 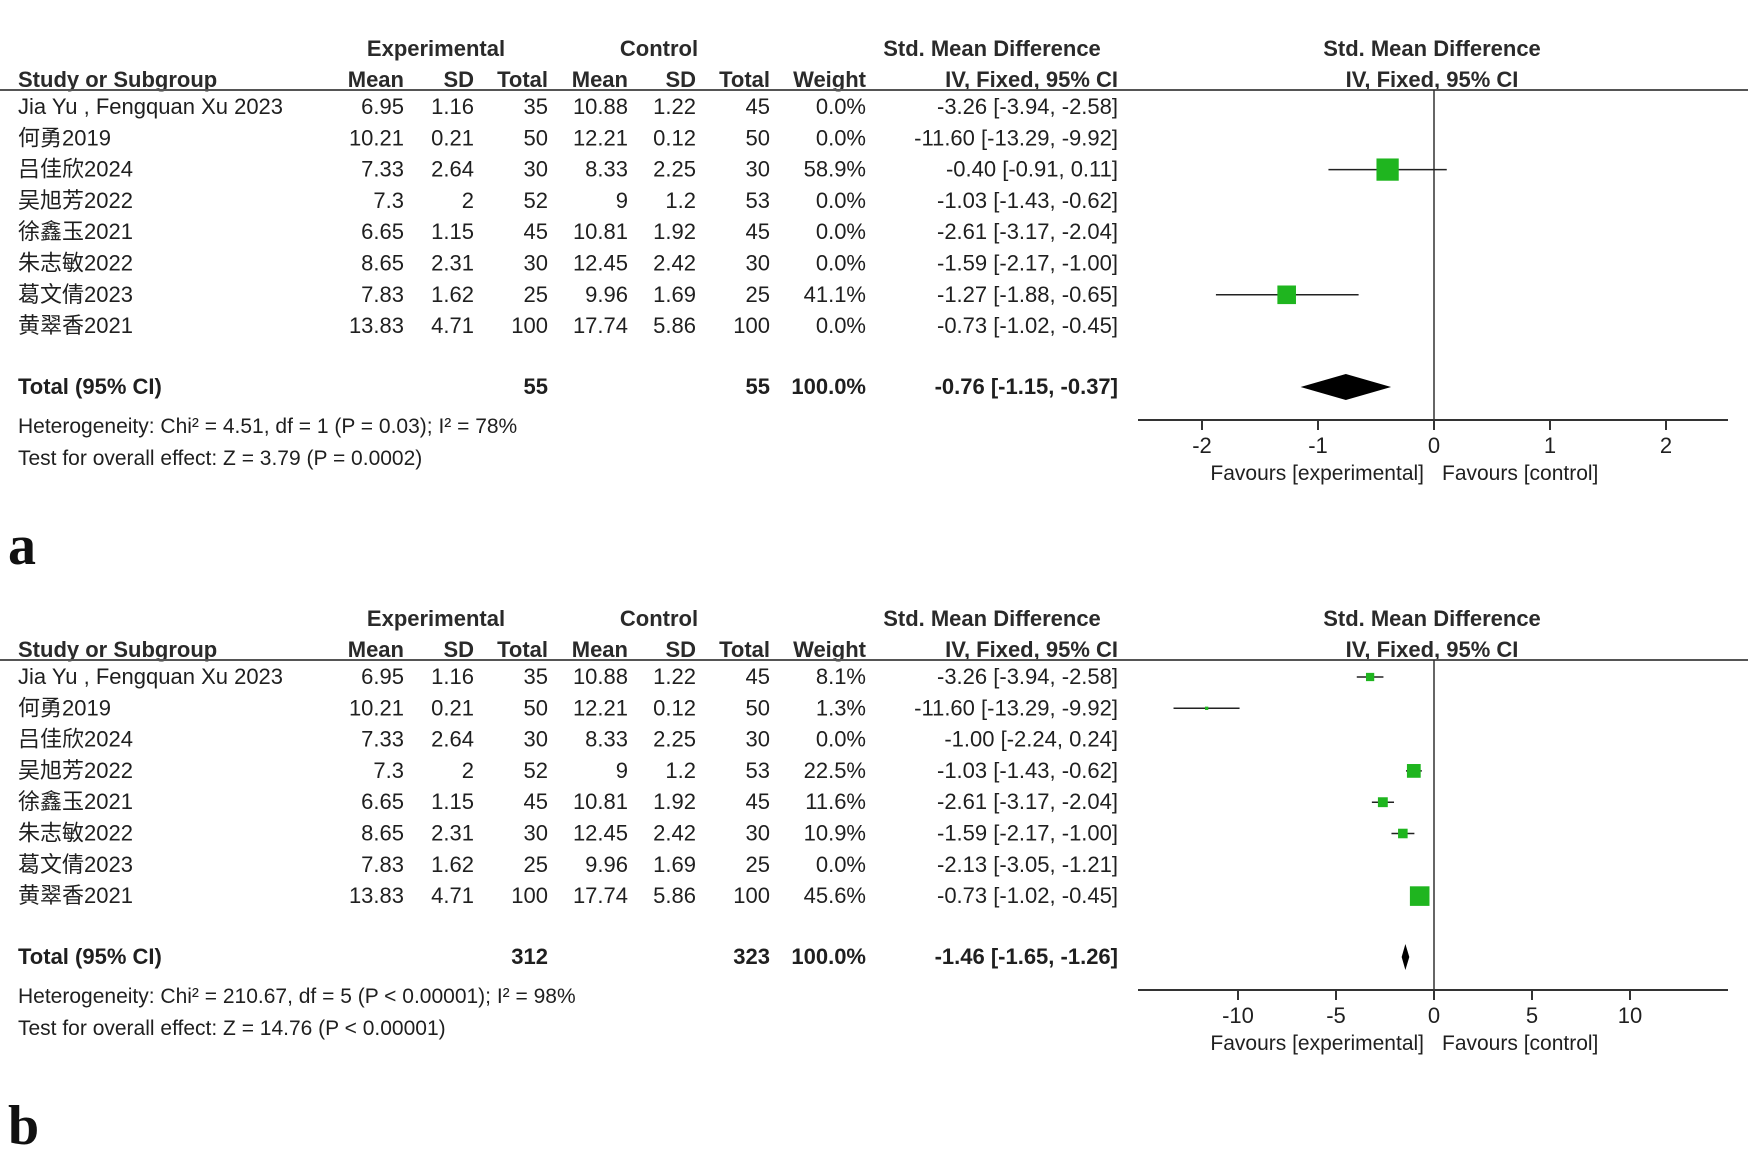 I want to click on row-c-total: 45, so click(x=758, y=106).